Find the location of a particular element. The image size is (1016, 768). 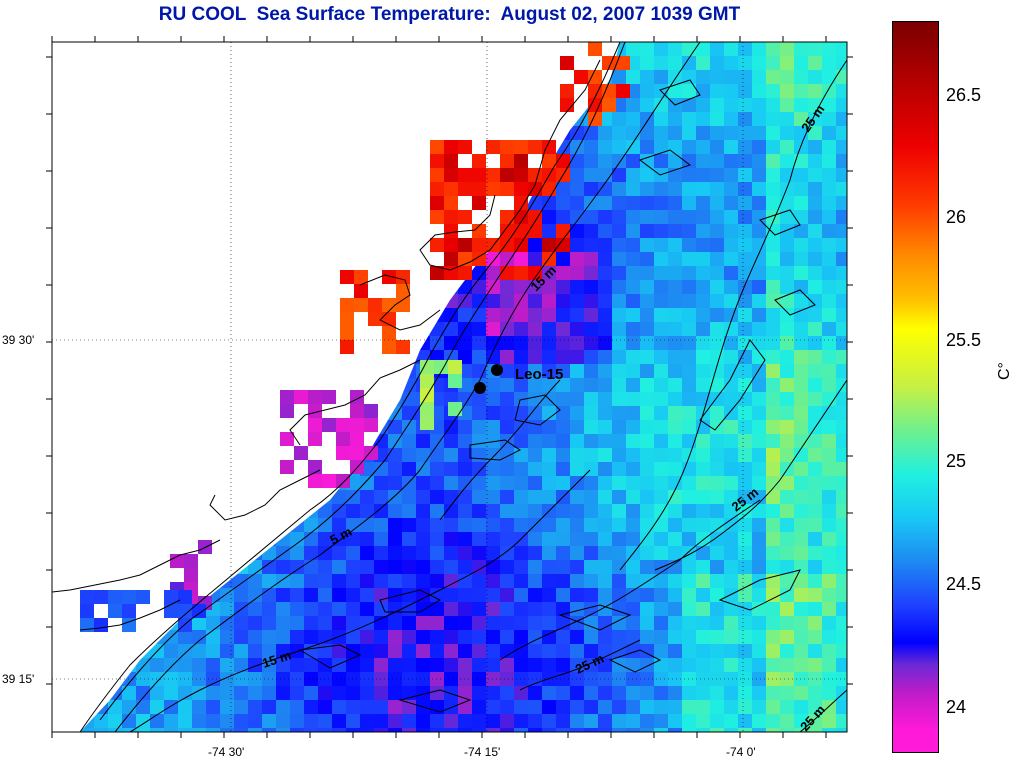

station-marker is located at coordinates (480, 388).